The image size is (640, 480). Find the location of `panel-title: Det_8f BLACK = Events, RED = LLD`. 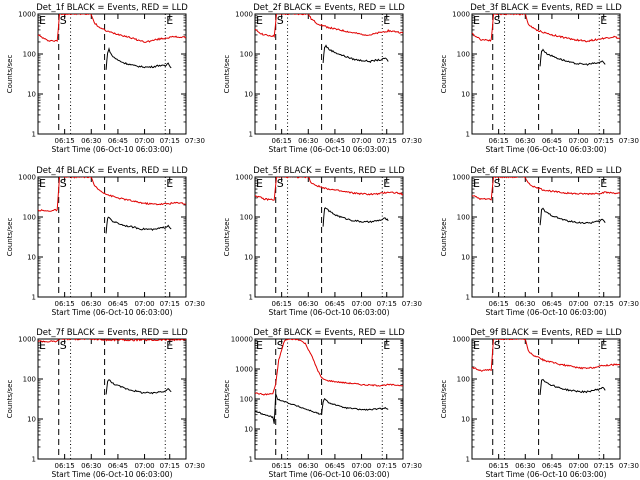

panel-title: Det_8f BLACK = Events, RED = LLD is located at coordinates (329, 333).